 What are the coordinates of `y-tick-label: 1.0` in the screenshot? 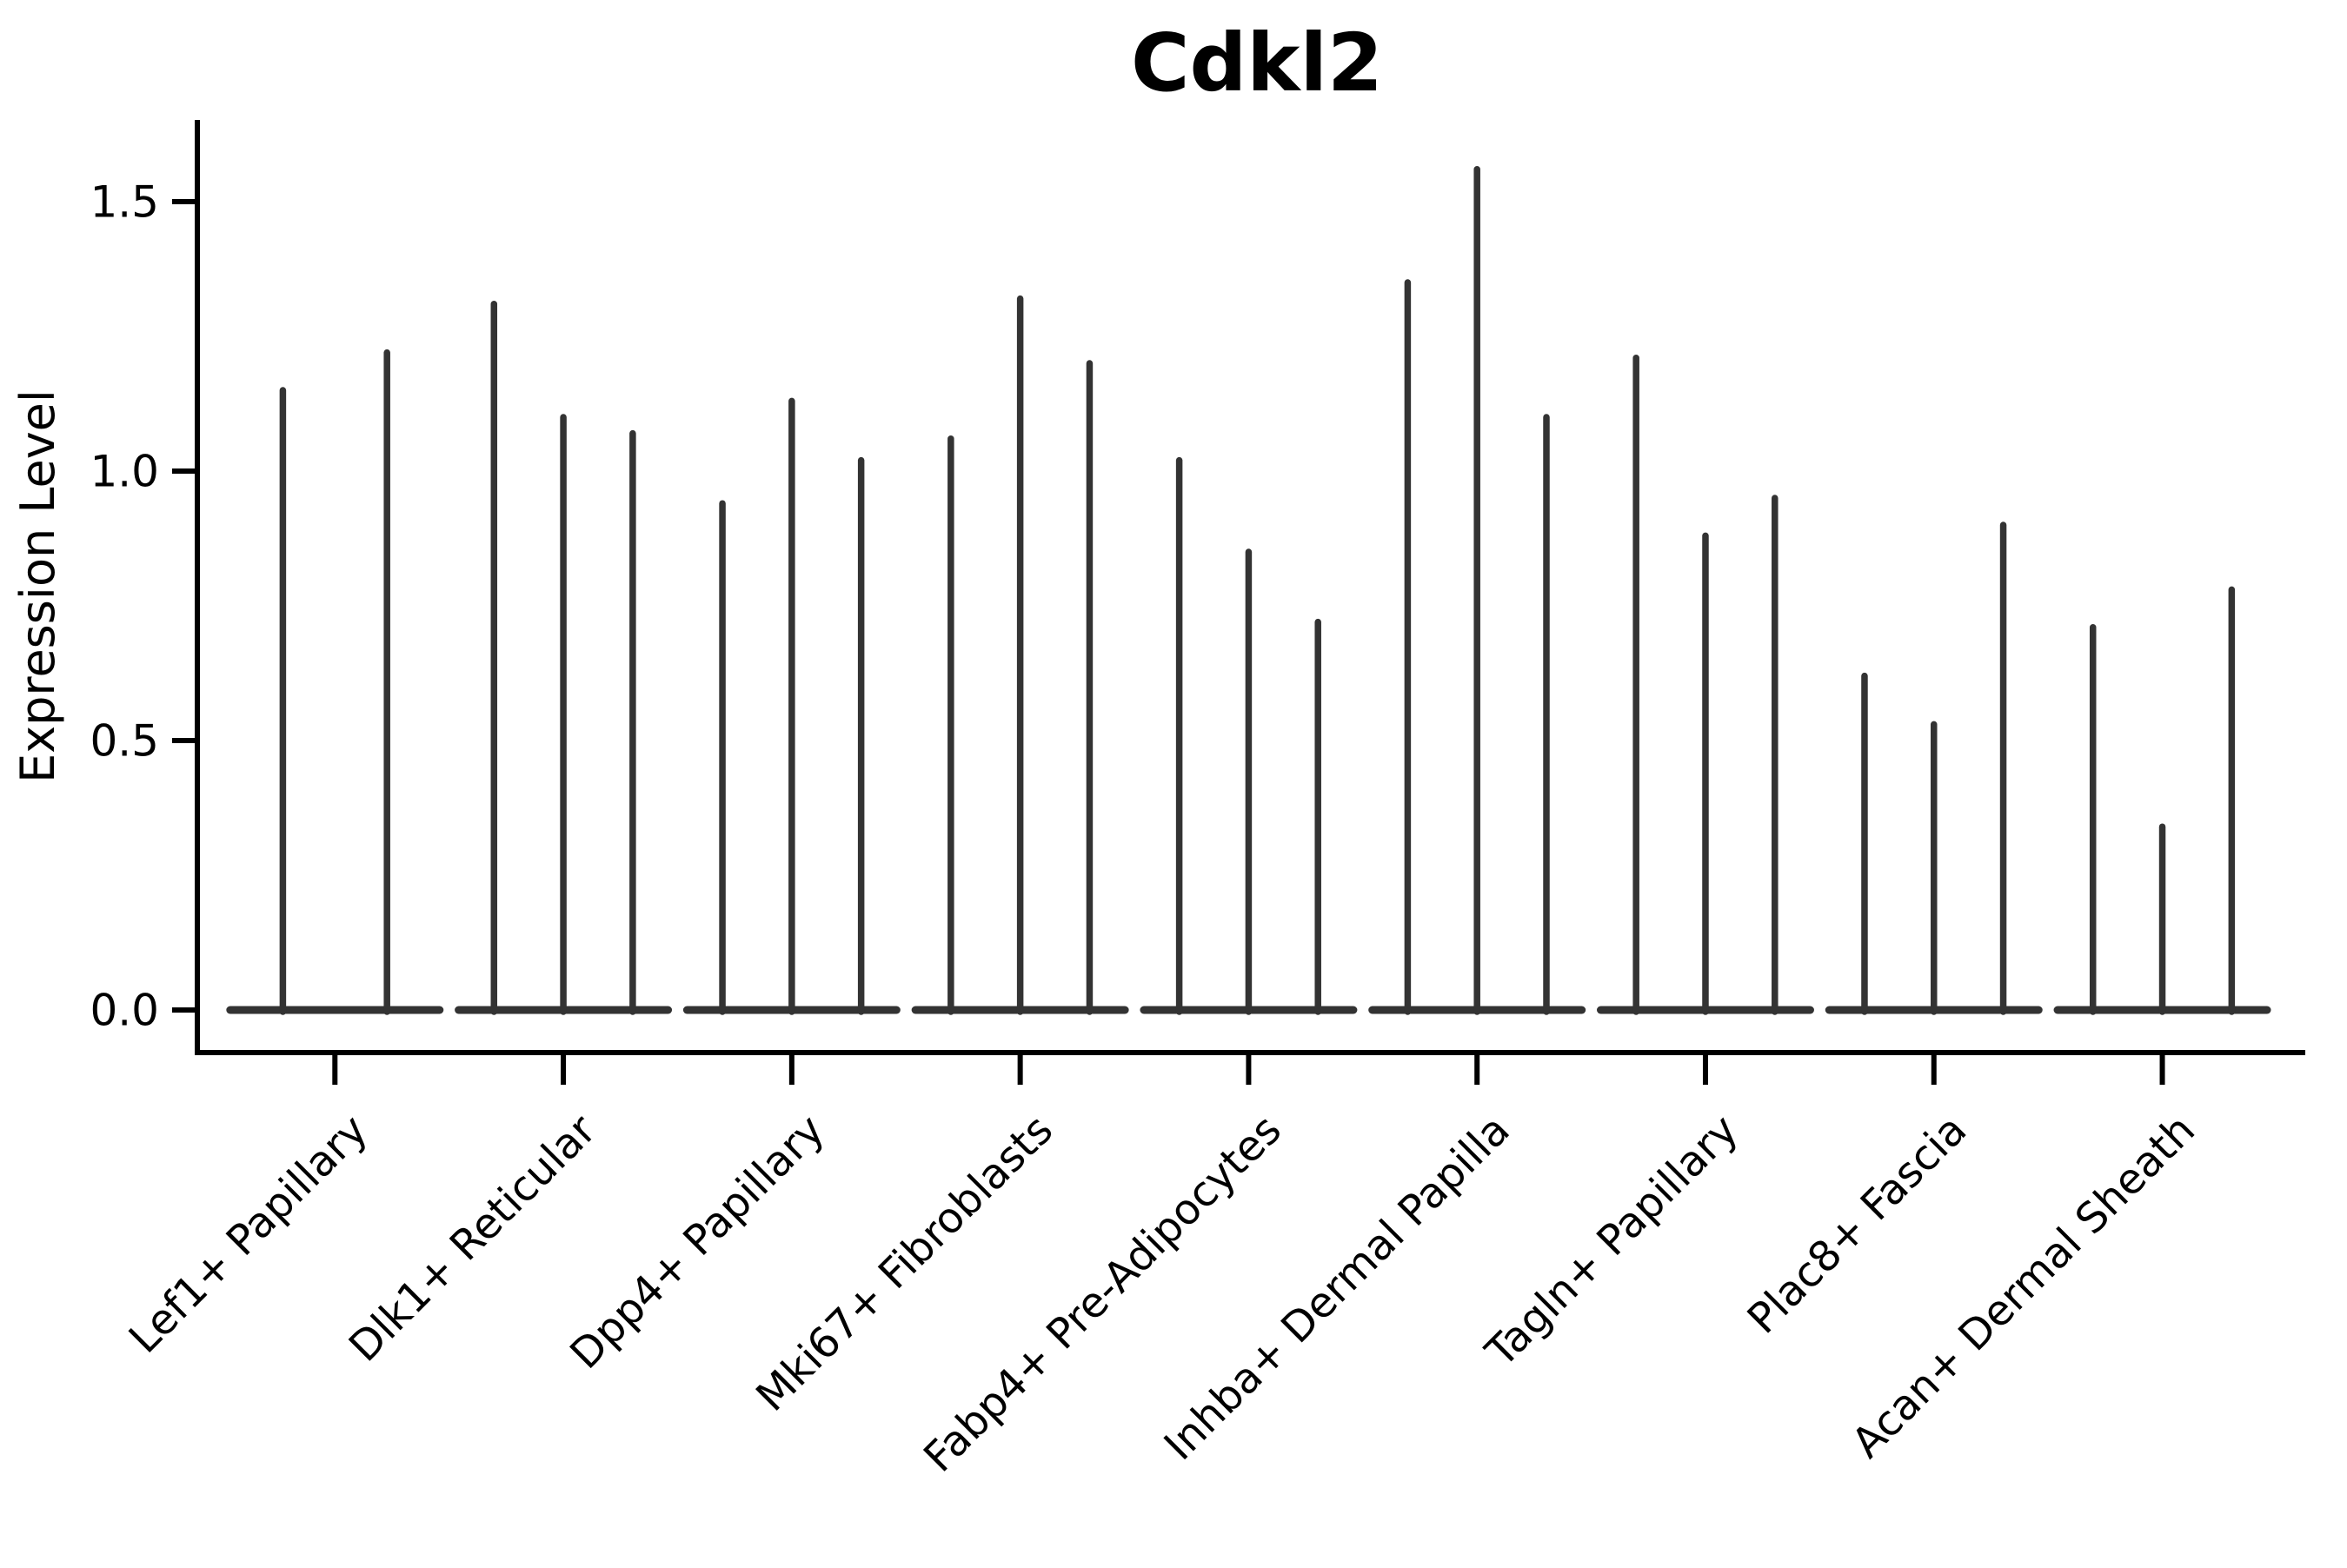 It's located at (125, 472).